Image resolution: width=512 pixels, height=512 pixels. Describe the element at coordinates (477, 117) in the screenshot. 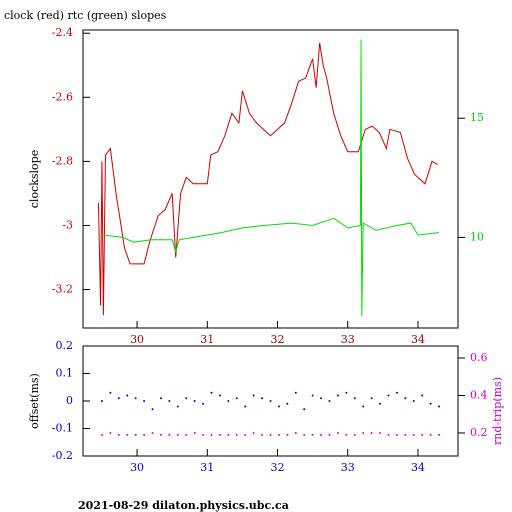

I see `y2-tick-label: 15` at that location.